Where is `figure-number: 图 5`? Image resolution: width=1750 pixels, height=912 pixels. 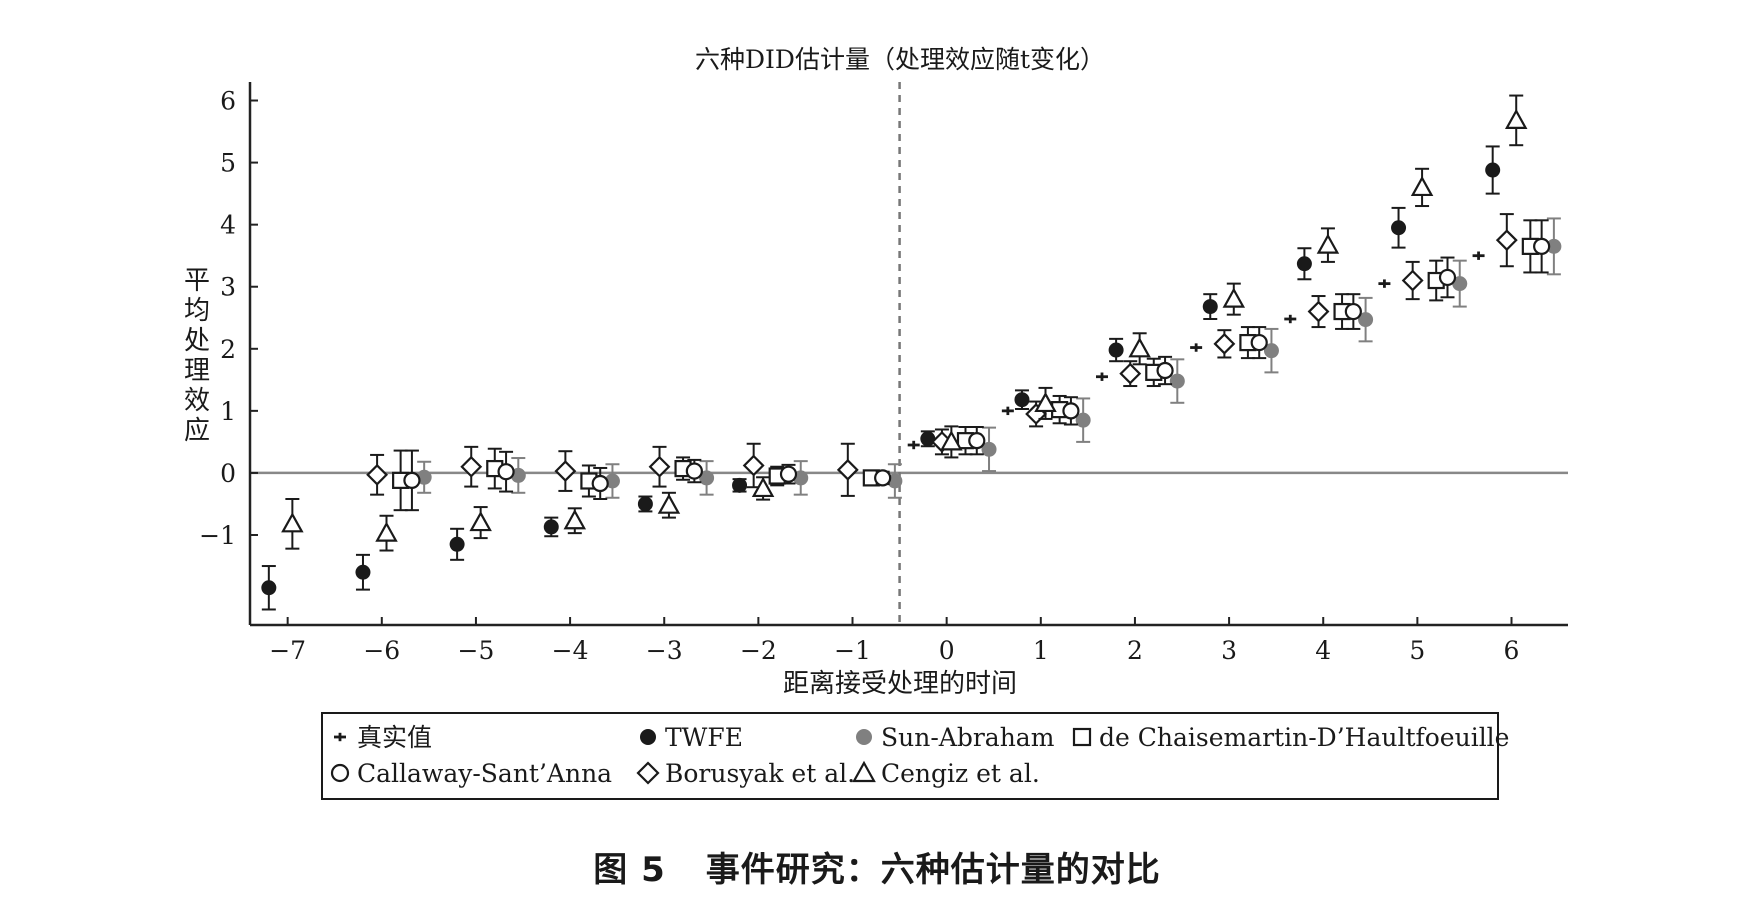 figure-number: 图 5 is located at coordinates (629, 870).